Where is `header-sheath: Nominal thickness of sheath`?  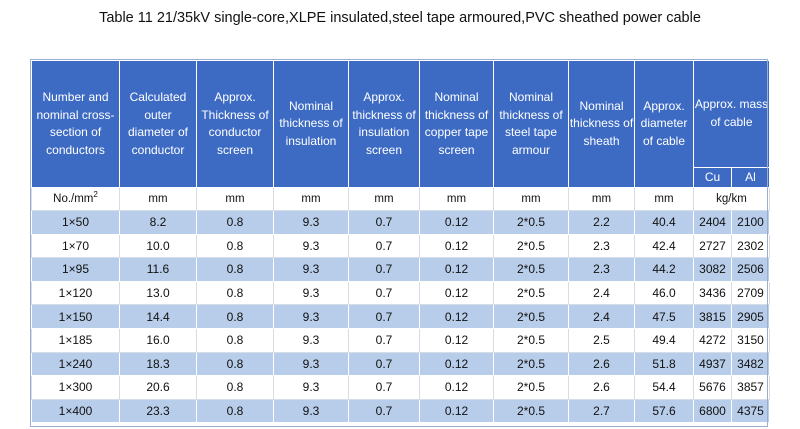 header-sheath: Nominal thickness of sheath is located at coordinates (601, 124).